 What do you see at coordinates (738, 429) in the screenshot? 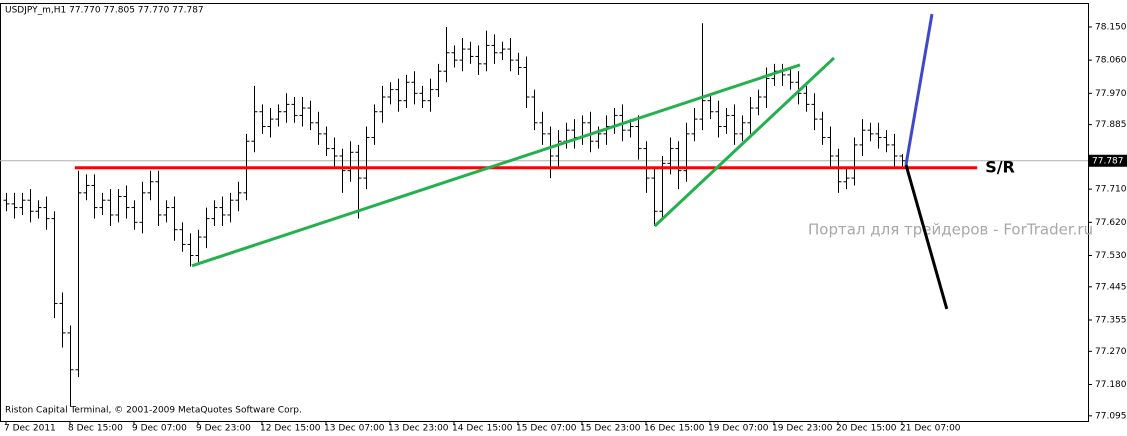
I see `x-tick-label: 19 Dec 07:00` at bounding box center [738, 429].